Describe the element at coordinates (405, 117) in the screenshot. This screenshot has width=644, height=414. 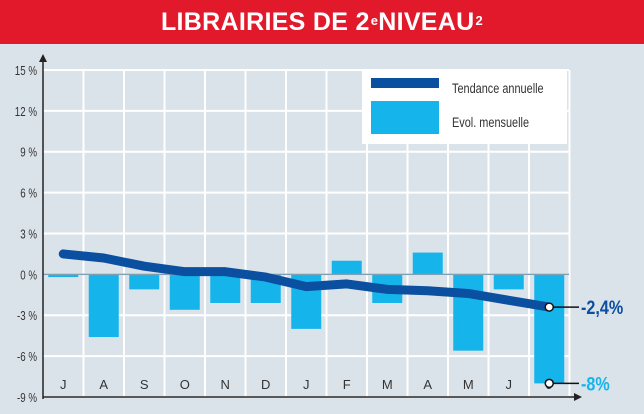
I see `legend-swatch-monthly` at that location.